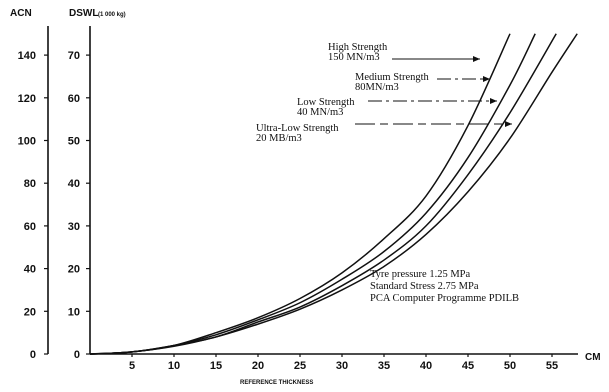 Image resolution: width=609 pixels, height=392 pixels. Describe the element at coordinates (30, 312) in the screenshot. I see `left-tick-label: 20` at that location.